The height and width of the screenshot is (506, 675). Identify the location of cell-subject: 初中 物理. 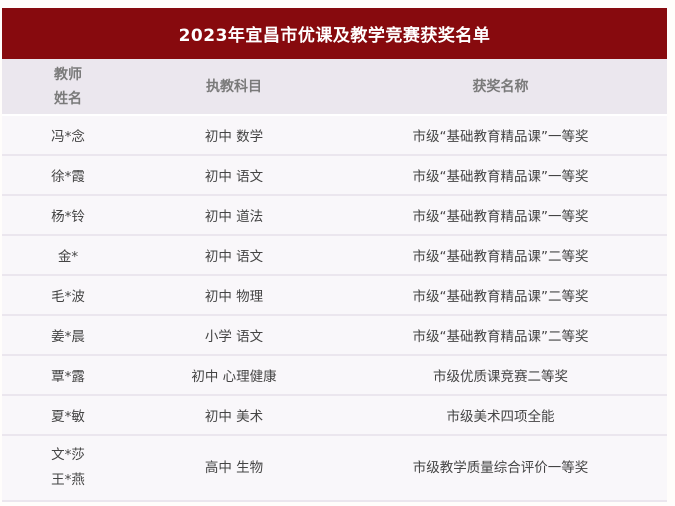
(234, 295).